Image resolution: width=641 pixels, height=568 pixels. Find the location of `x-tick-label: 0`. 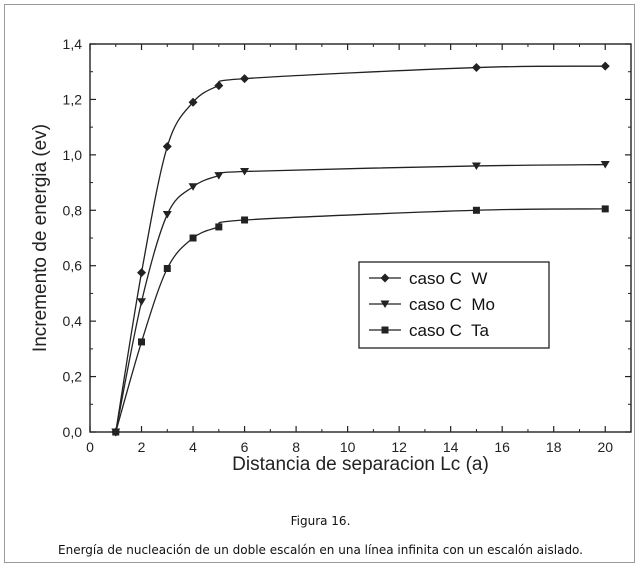

x-tick-label: 0 is located at coordinates (90, 447).